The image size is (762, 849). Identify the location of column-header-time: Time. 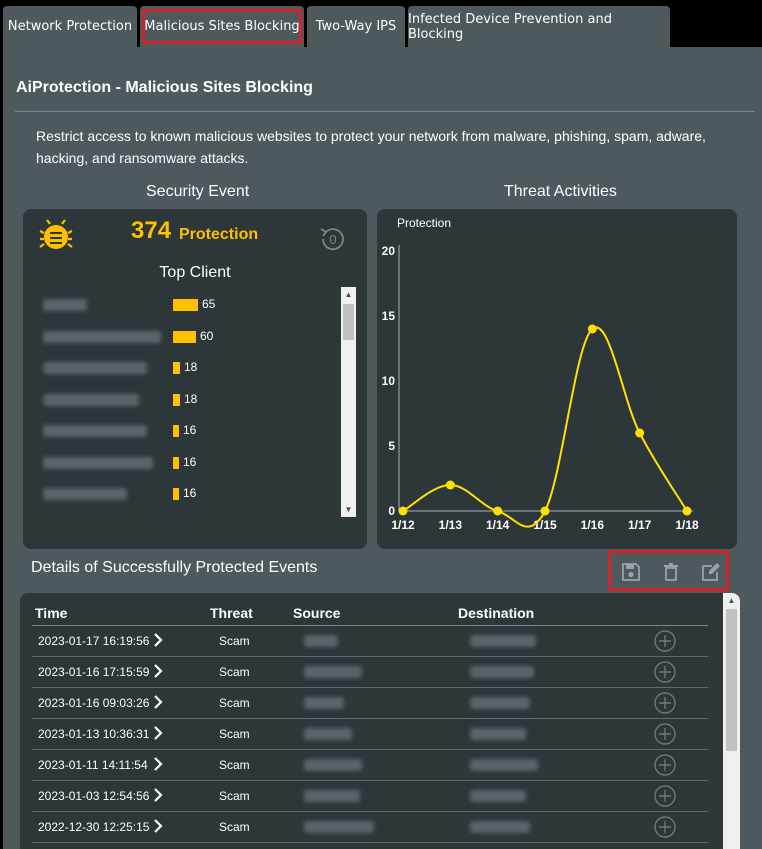
(51, 613).